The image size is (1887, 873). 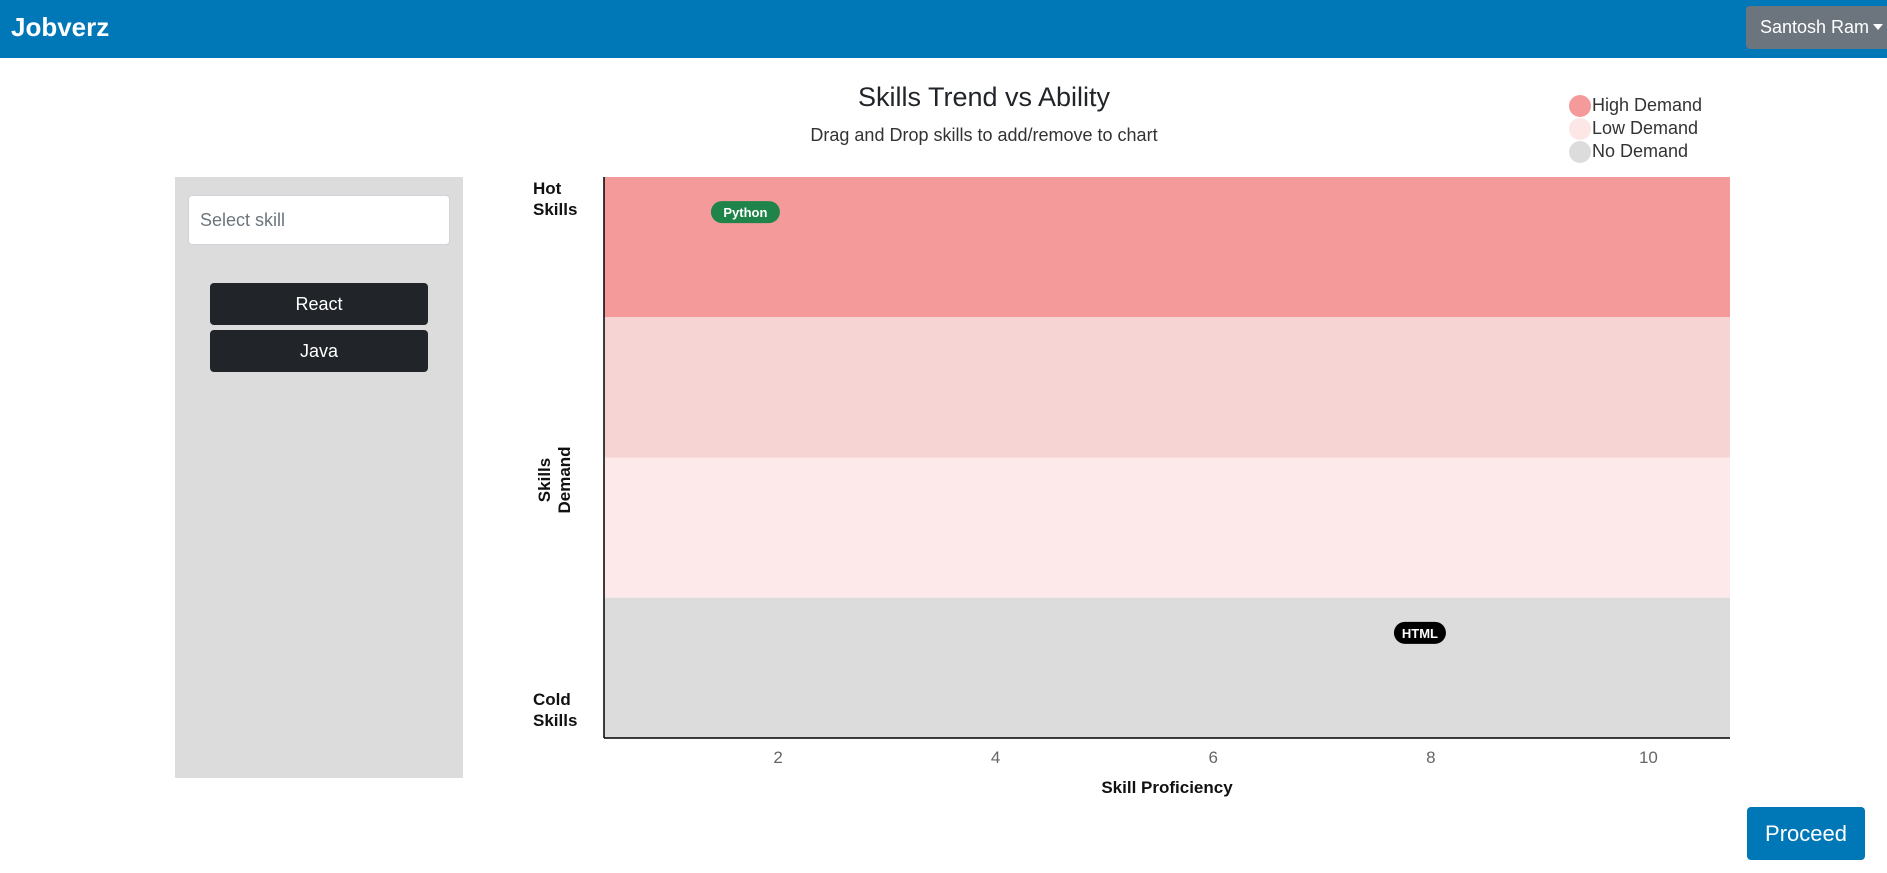 I want to click on legend-label: High Demand, so click(x=1647, y=105).